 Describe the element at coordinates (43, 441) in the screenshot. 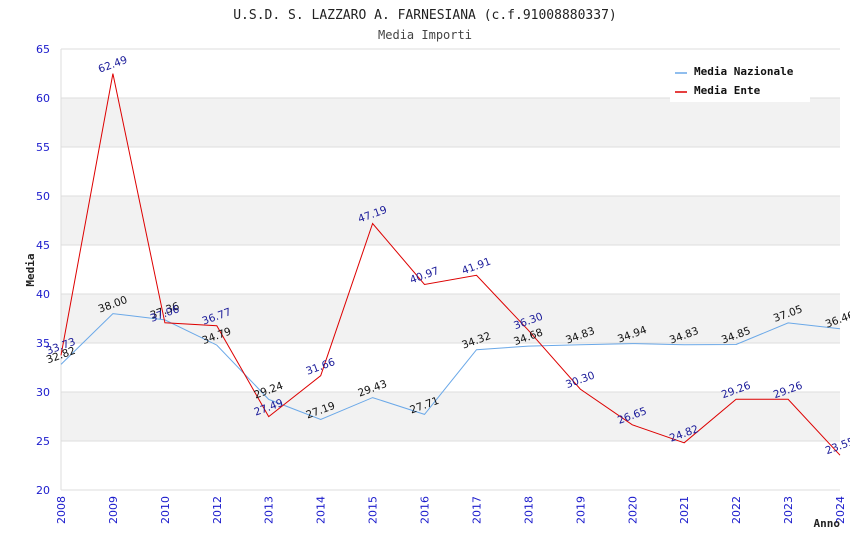

I see `y-tick-label: 25` at that location.